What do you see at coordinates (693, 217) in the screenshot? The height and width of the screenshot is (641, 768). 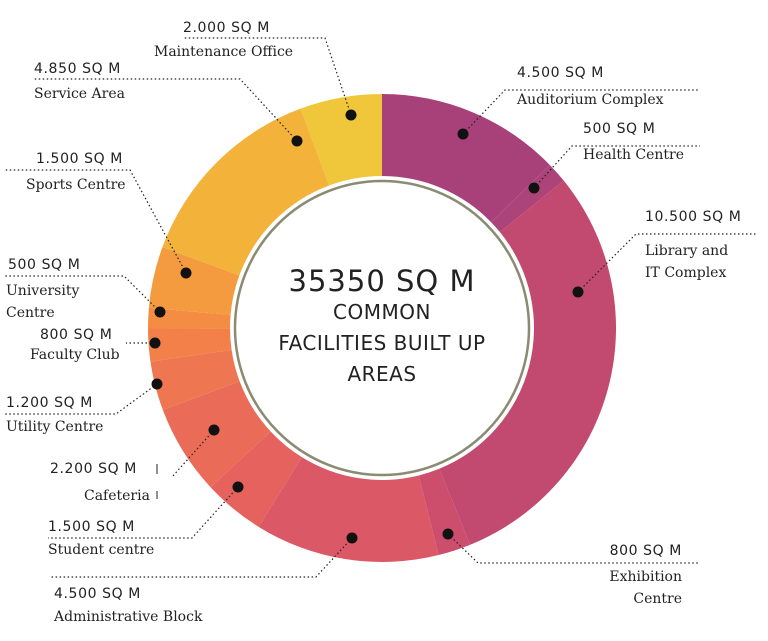 I see `value-library-and-it-complex: 10.500 SQ M` at bounding box center [693, 217].